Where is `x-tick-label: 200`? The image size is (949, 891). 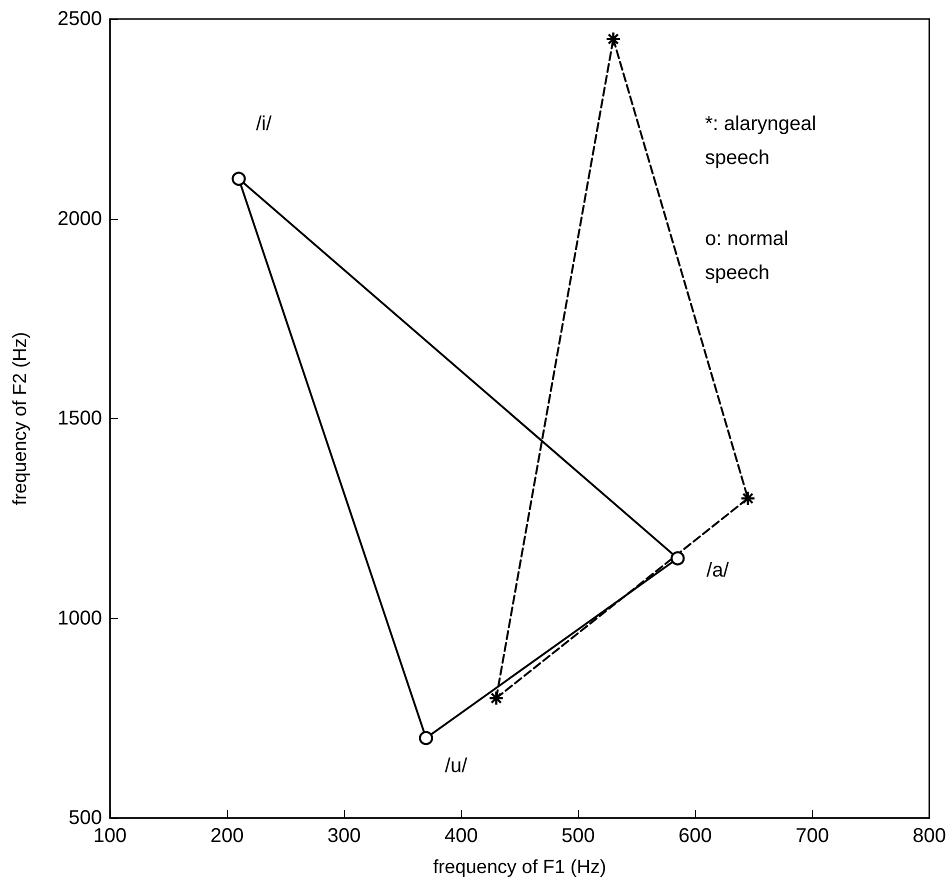
x-tick-label: 200 is located at coordinates (227, 836).